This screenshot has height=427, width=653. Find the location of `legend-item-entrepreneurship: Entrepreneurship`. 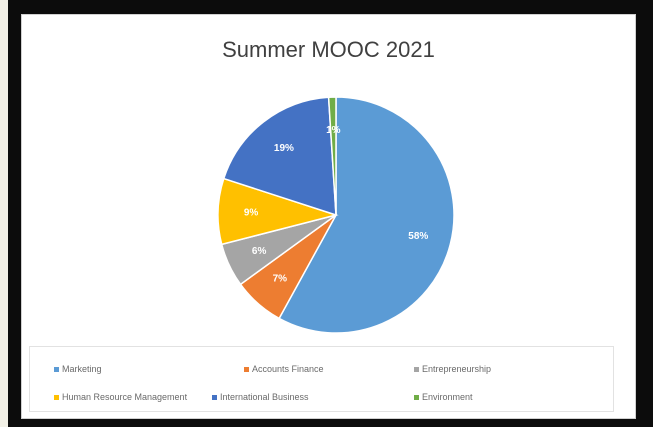

legend-item-entrepreneurship: Entrepreneurship is located at coordinates (452, 369).